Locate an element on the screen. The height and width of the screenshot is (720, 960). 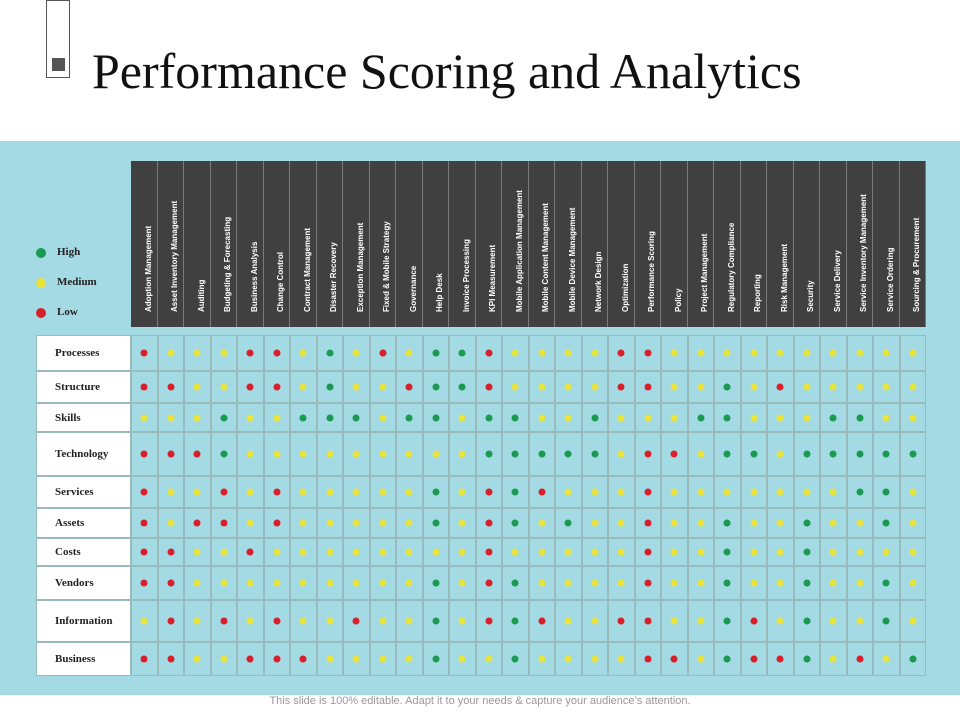
row-label: Skills is located at coordinates (83, 417).